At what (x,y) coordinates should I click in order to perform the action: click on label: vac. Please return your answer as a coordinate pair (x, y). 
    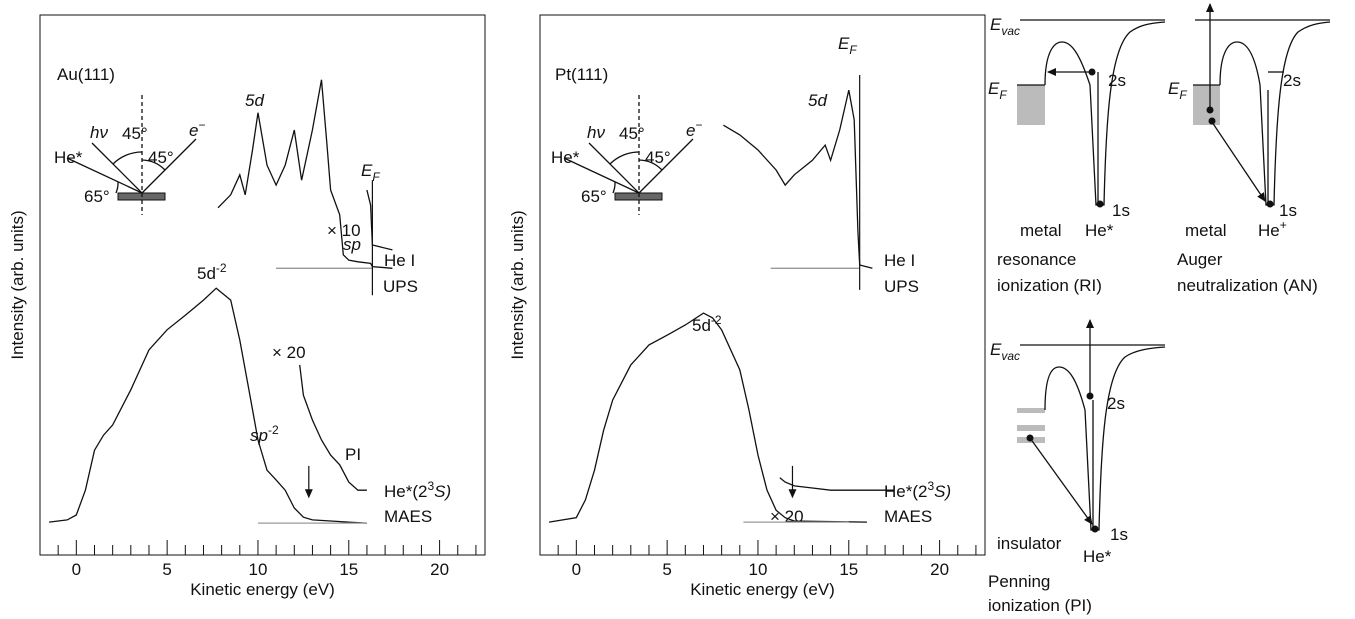
    Looking at the image, I should click on (1010, 356).